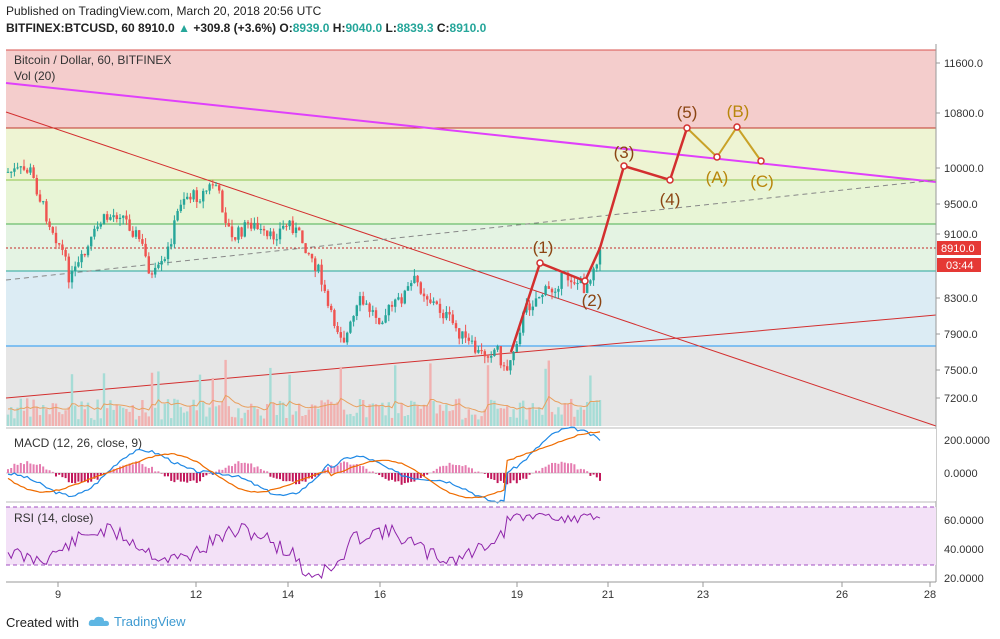 This screenshot has height=639, width=1000. What do you see at coordinates (967, 510) in the screenshot?
I see `indicator-axis: 200.0000 0.0000 60.0000 40.0000 20.0000` at bounding box center [967, 510].